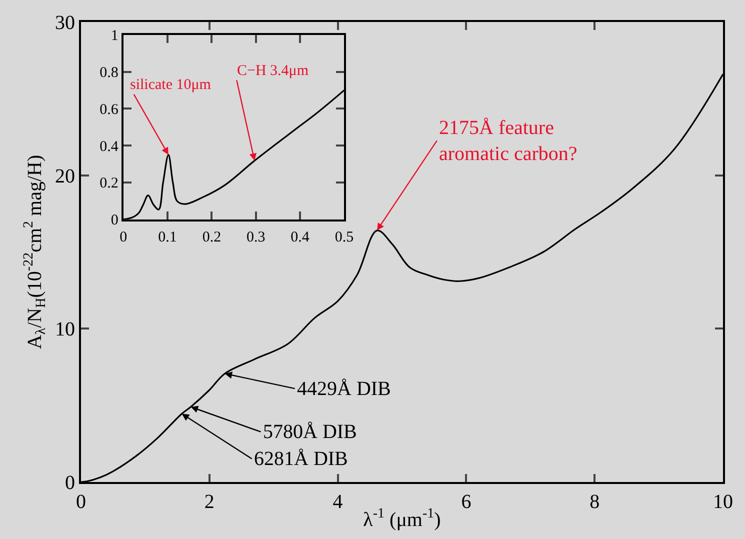  What do you see at coordinates (212, 237) in the screenshot?
I see `x-tick-label: 0.2` at bounding box center [212, 237].